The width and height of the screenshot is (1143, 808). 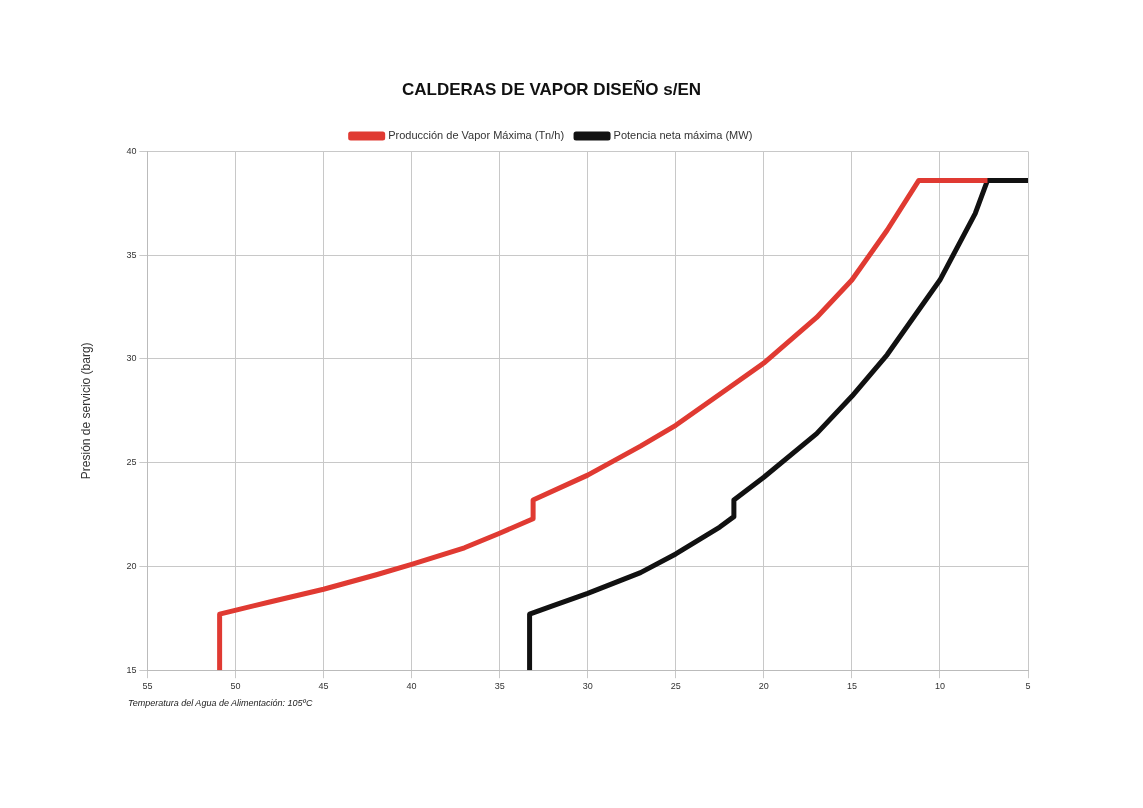 I want to click on y-tick-label: 35, so click(x=131, y=254).